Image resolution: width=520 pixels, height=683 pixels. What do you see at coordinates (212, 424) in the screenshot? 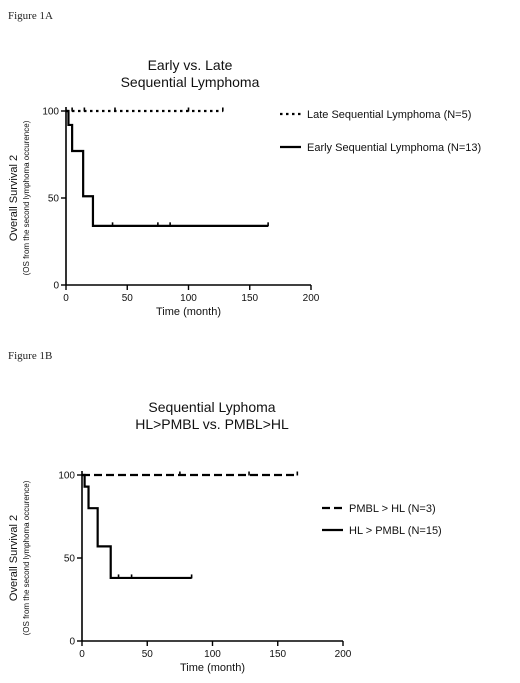
I see `chart-title-line: HL>PMBL vs. PMBL>HL` at bounding box center [212, 424].